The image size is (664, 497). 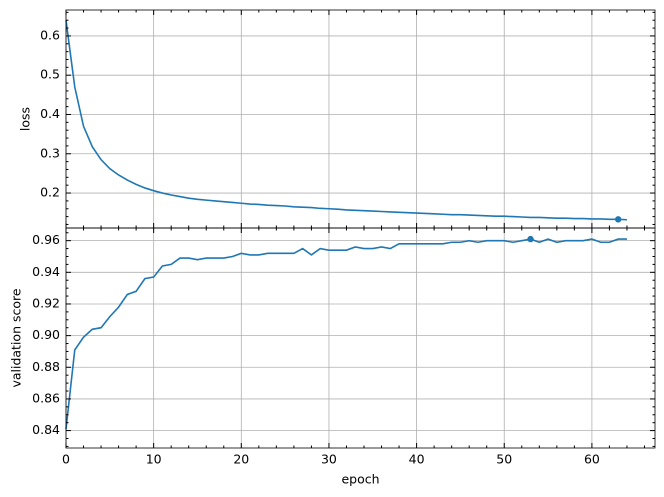 What do you see at coordinates (66, 459) in the screenshot?
I see `x-tick-label: 0` at bounding box center [66, 459].